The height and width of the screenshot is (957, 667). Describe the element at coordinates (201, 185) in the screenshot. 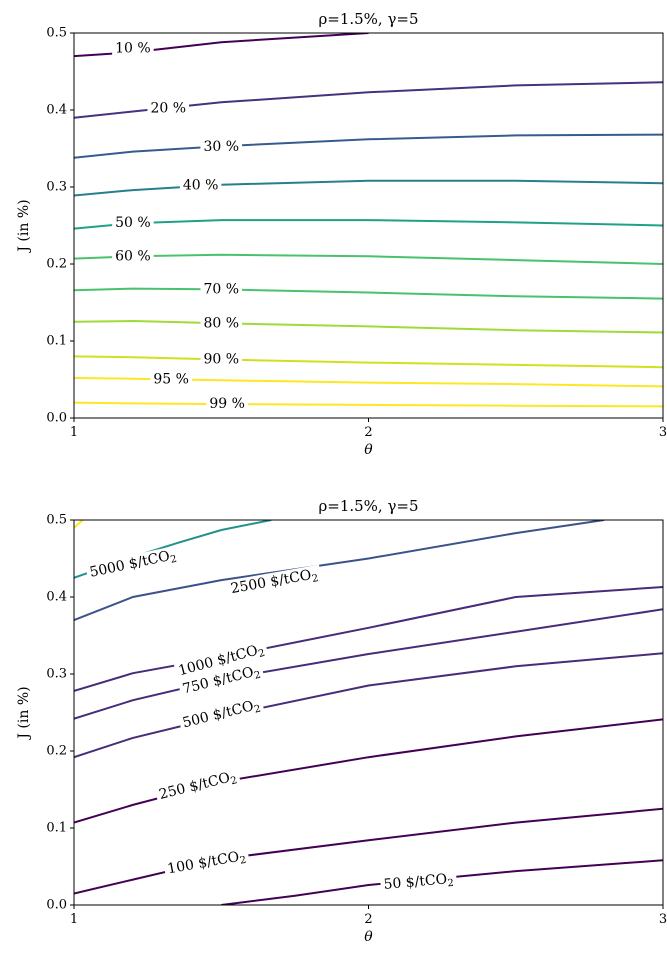

I see `contour-label-3: 40 %` at that location.